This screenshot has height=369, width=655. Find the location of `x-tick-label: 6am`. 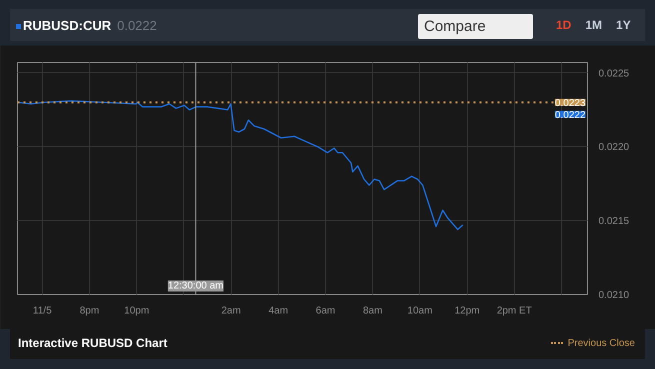

x-tick-label: 6am is located at coordinates (326, 311).